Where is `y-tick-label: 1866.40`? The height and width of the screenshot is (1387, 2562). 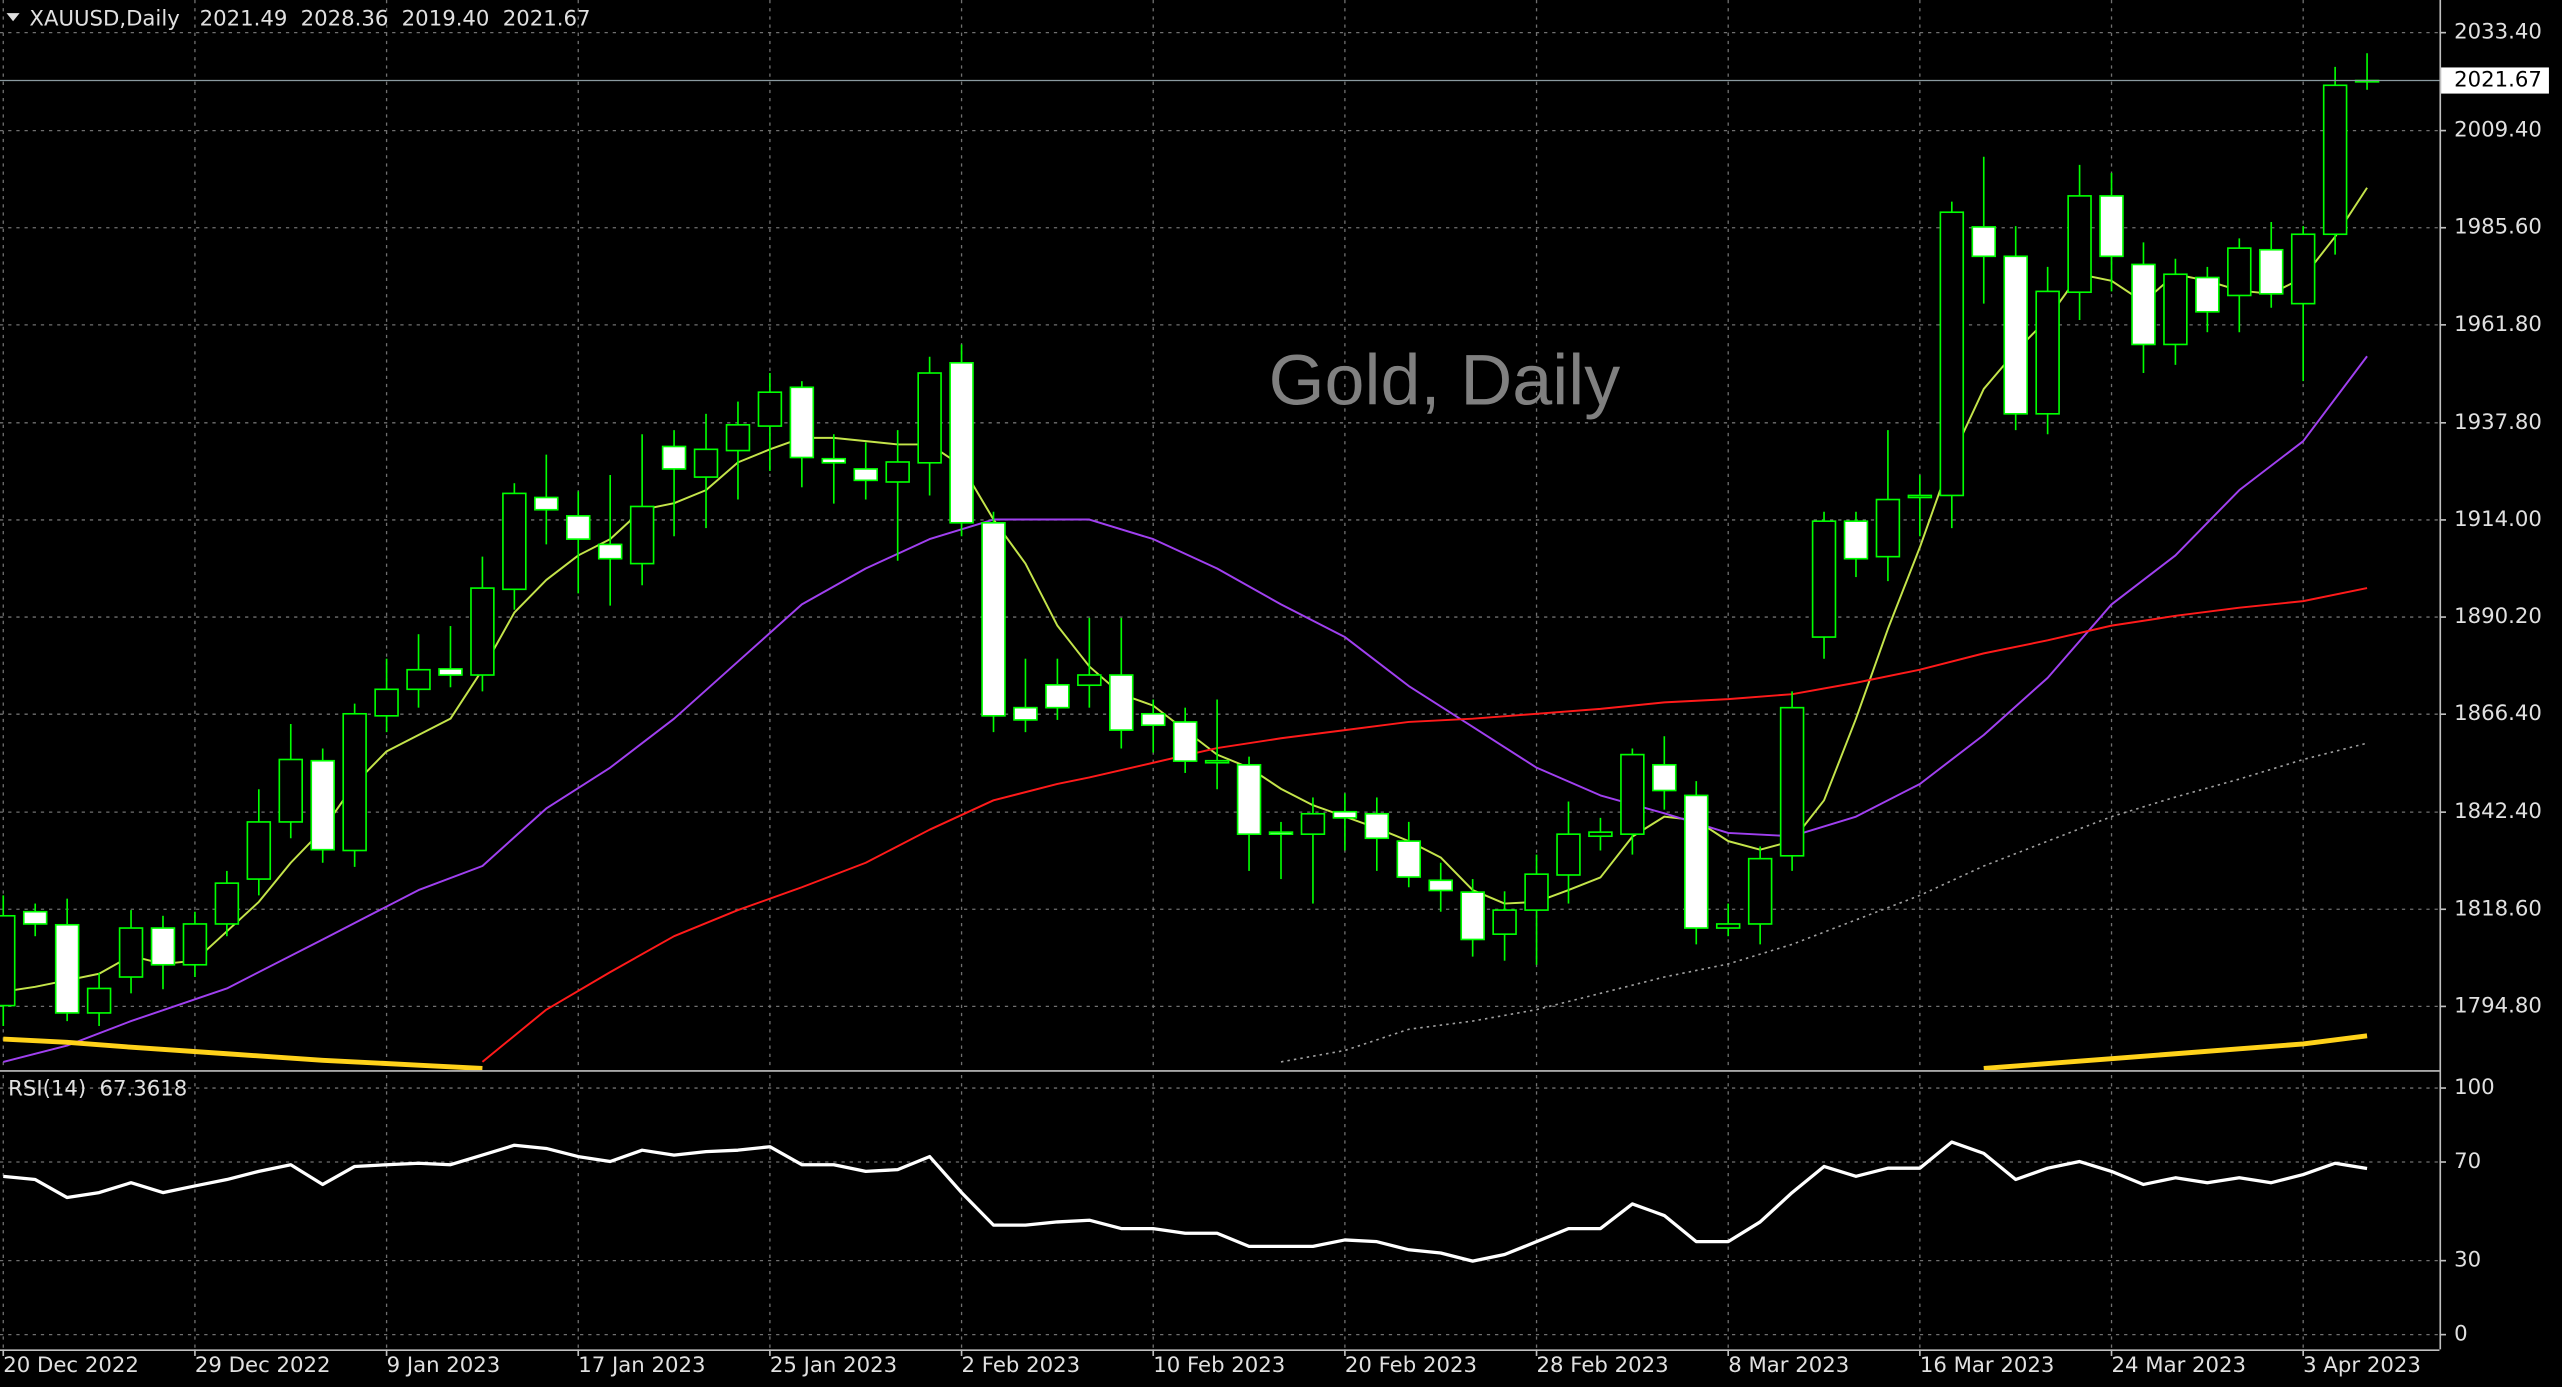
y-tick-label: 1866.40 is located at coordinates (2498, 713).